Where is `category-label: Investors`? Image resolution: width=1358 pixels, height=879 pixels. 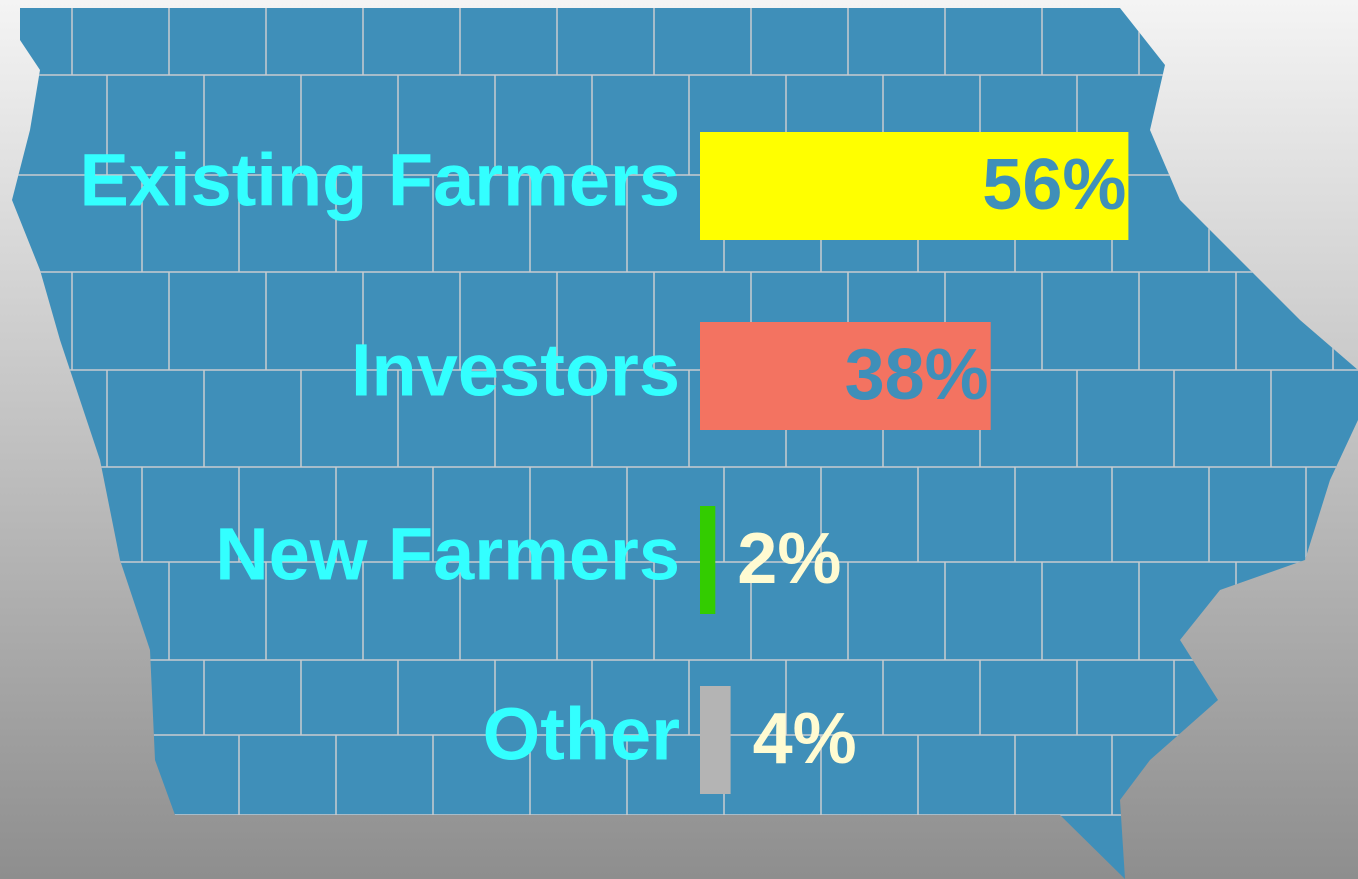 category-label: Investors is located at coordinates (515, 370).